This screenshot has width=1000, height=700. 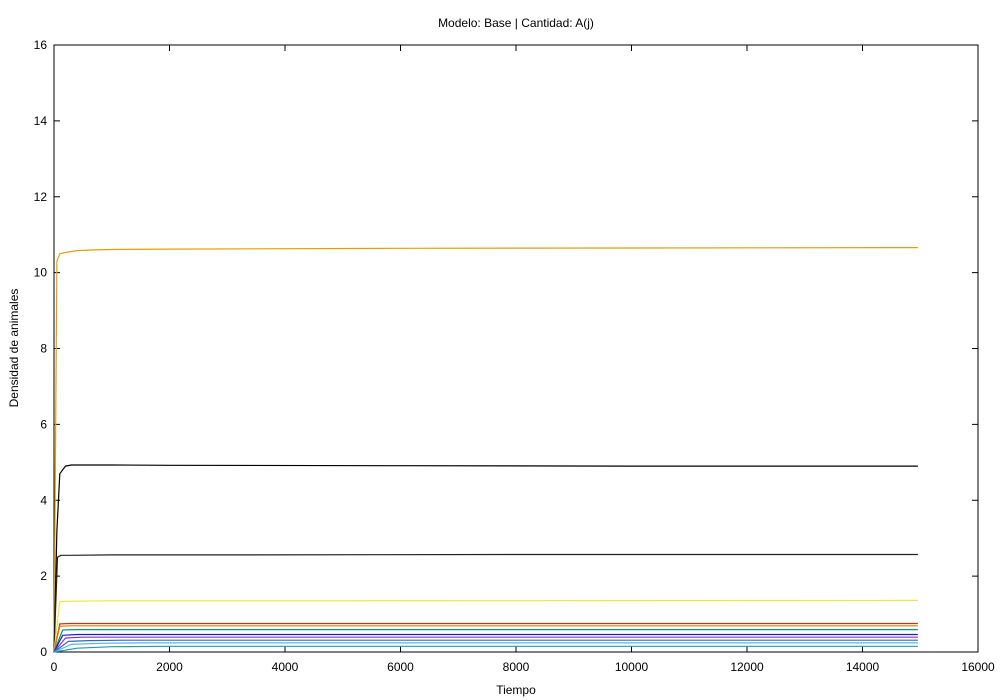 I want to click on x-tick-label: 10000, so click(x=632, y=667).